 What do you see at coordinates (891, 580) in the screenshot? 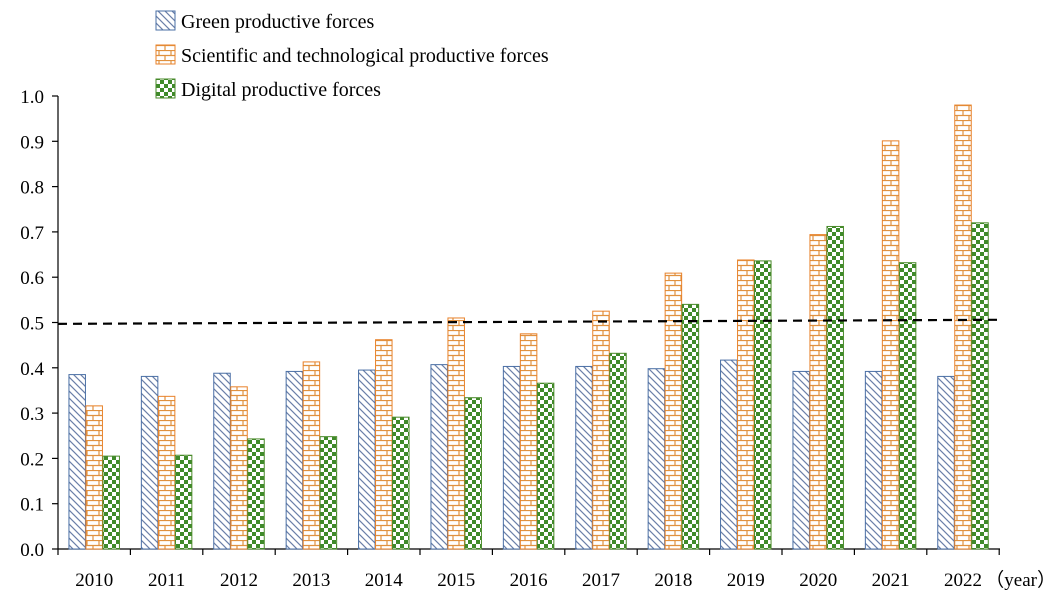
I see `x-tick-label: 2021` at bounding box center [891, 580].